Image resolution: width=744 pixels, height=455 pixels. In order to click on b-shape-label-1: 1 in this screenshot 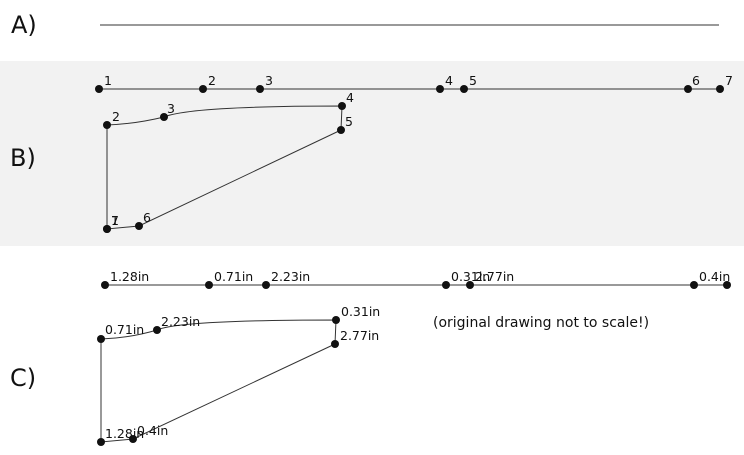, I will do `click(115, 220)`.